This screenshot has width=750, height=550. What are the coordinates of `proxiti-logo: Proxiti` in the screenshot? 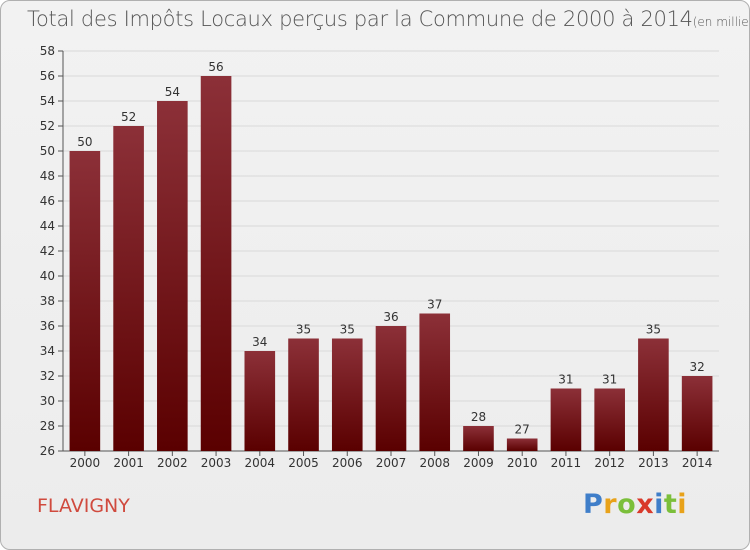 It's located at (635, 504).